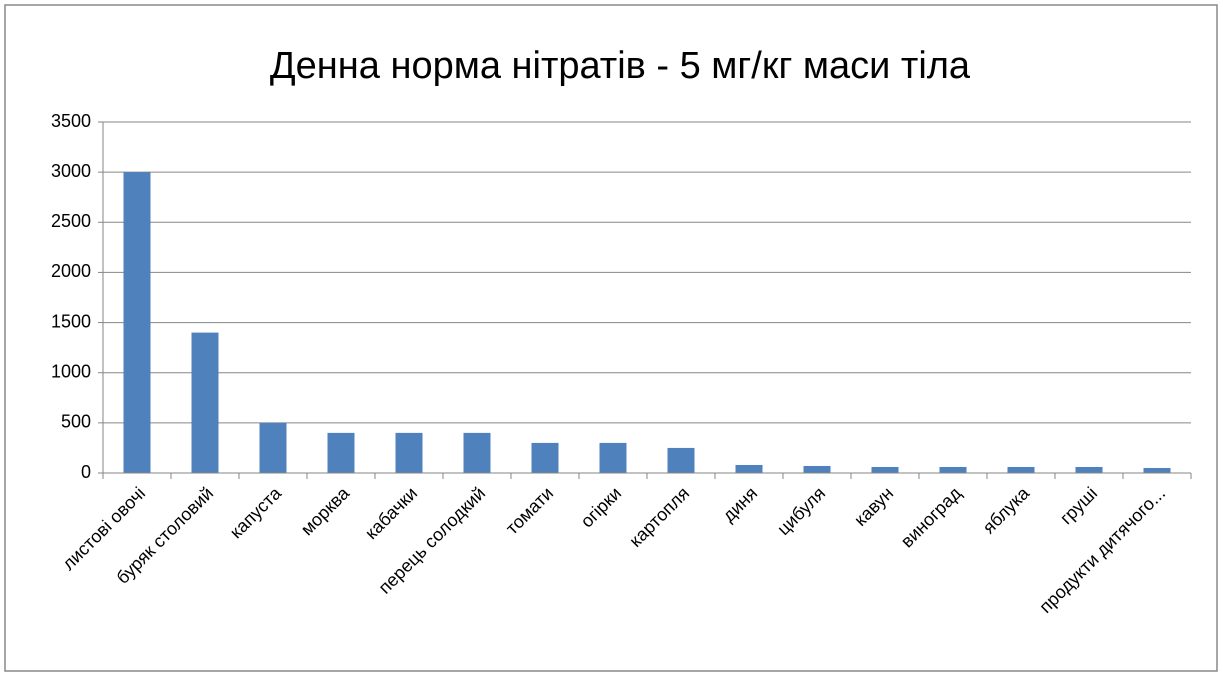 This screenshot has width=1223, height=677. Describe the element at coordinates (71, 271) in the screenshot. I see `y-tick-label: 2000` at that location.